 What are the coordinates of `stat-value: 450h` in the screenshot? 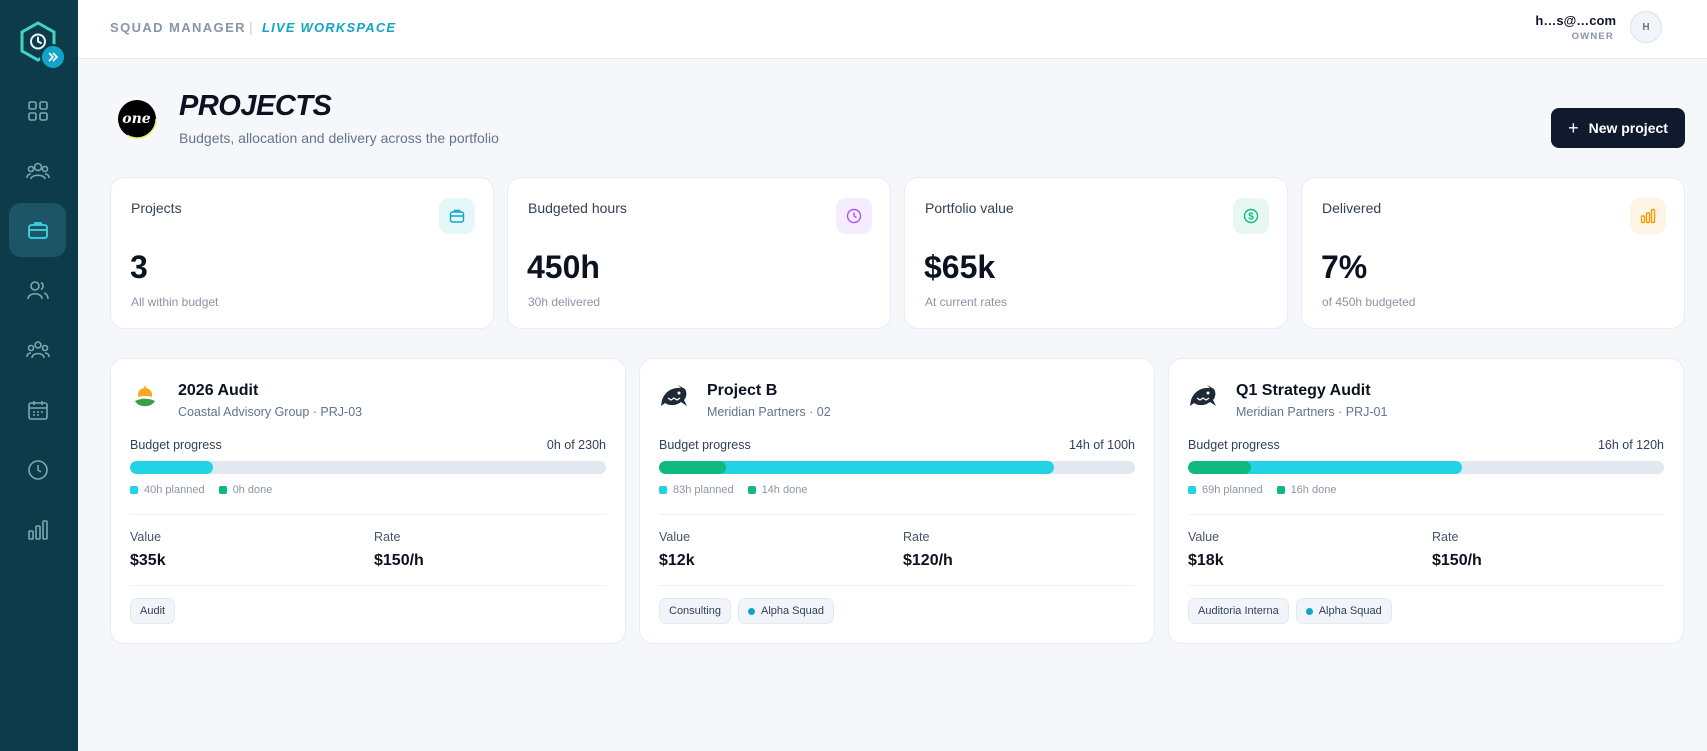 It's located at (563, 267).